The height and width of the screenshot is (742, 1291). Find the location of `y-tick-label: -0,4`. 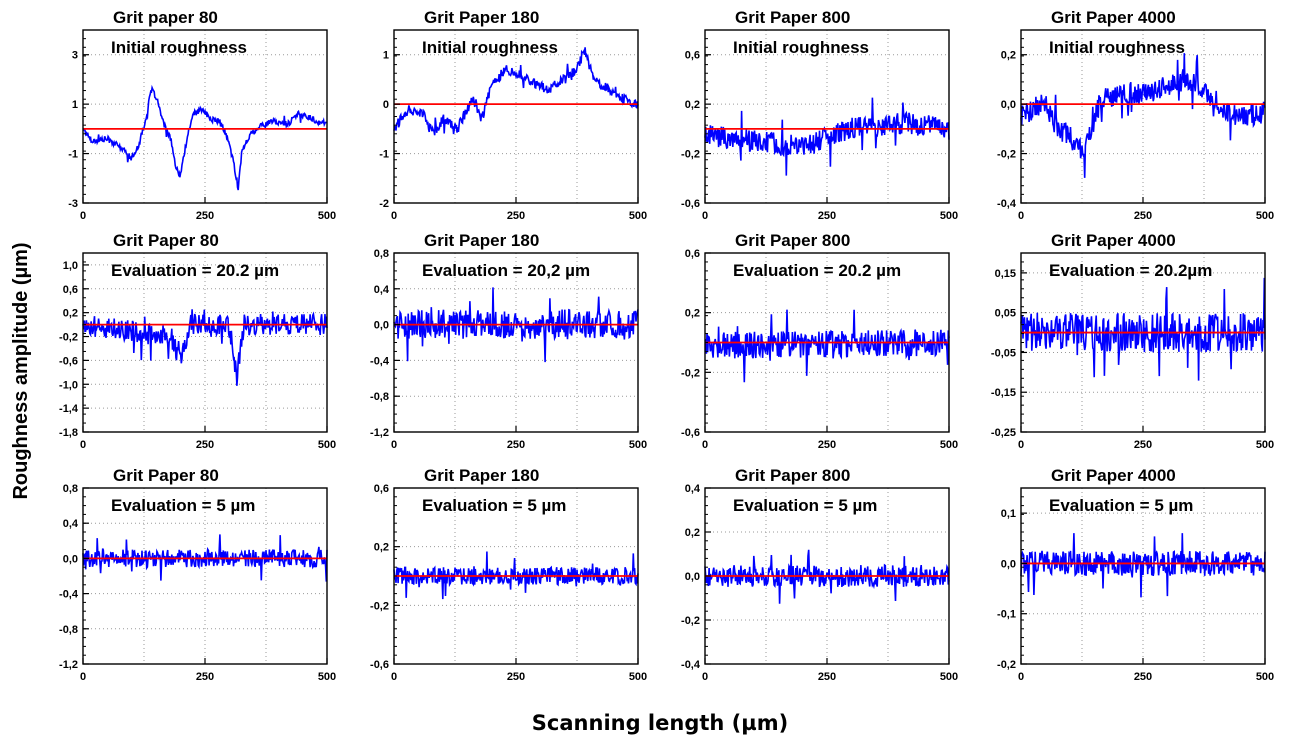

y-tick-label: -0,4 is located at coordinates (69, 595).